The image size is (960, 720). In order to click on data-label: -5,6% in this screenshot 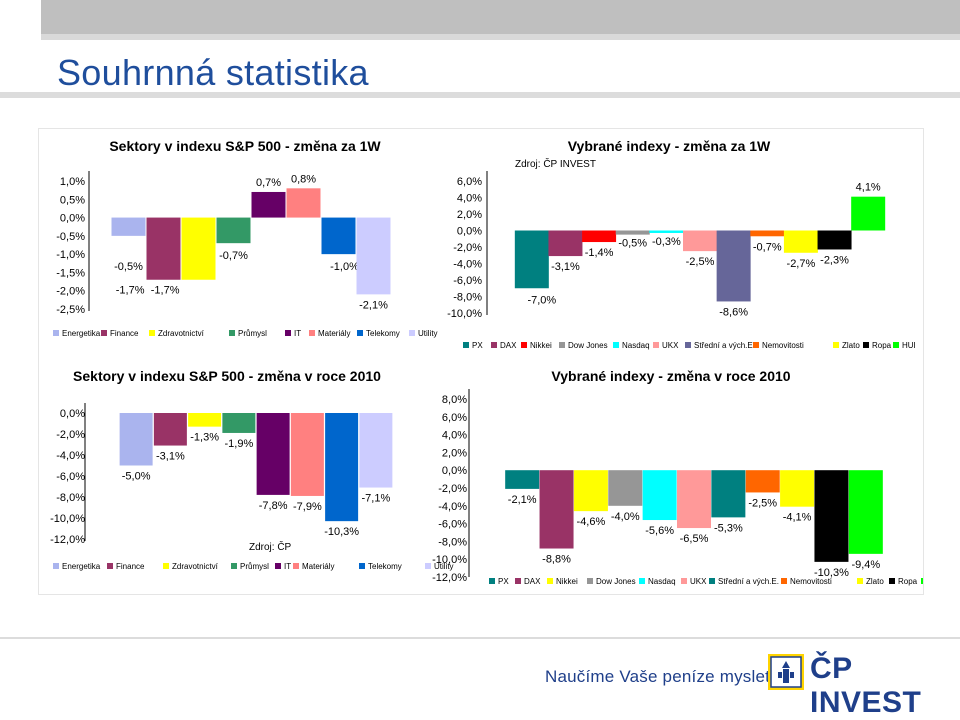, I will do `click(659, 531)`.